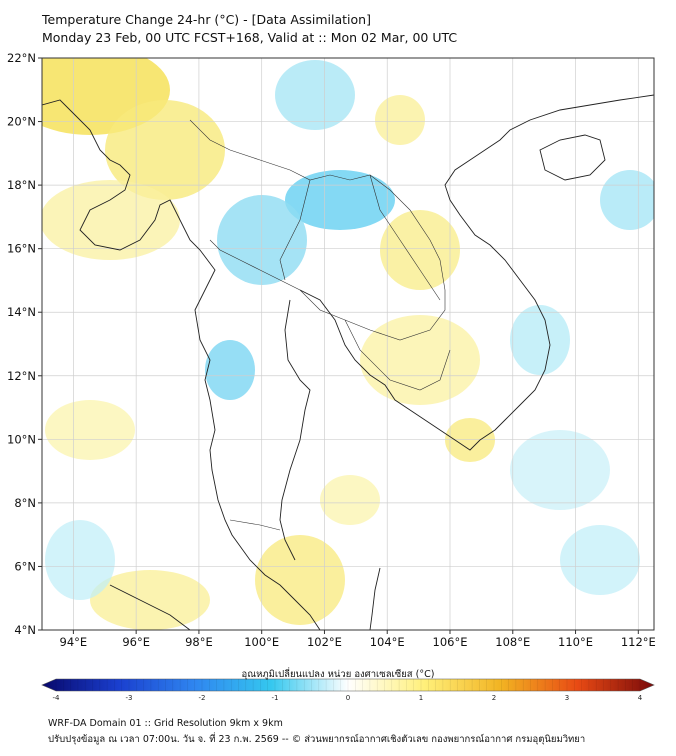 The width and height of the screenshot is (676, 756). I want to click on lon-tick-label: 100°E, so click(261, 642).